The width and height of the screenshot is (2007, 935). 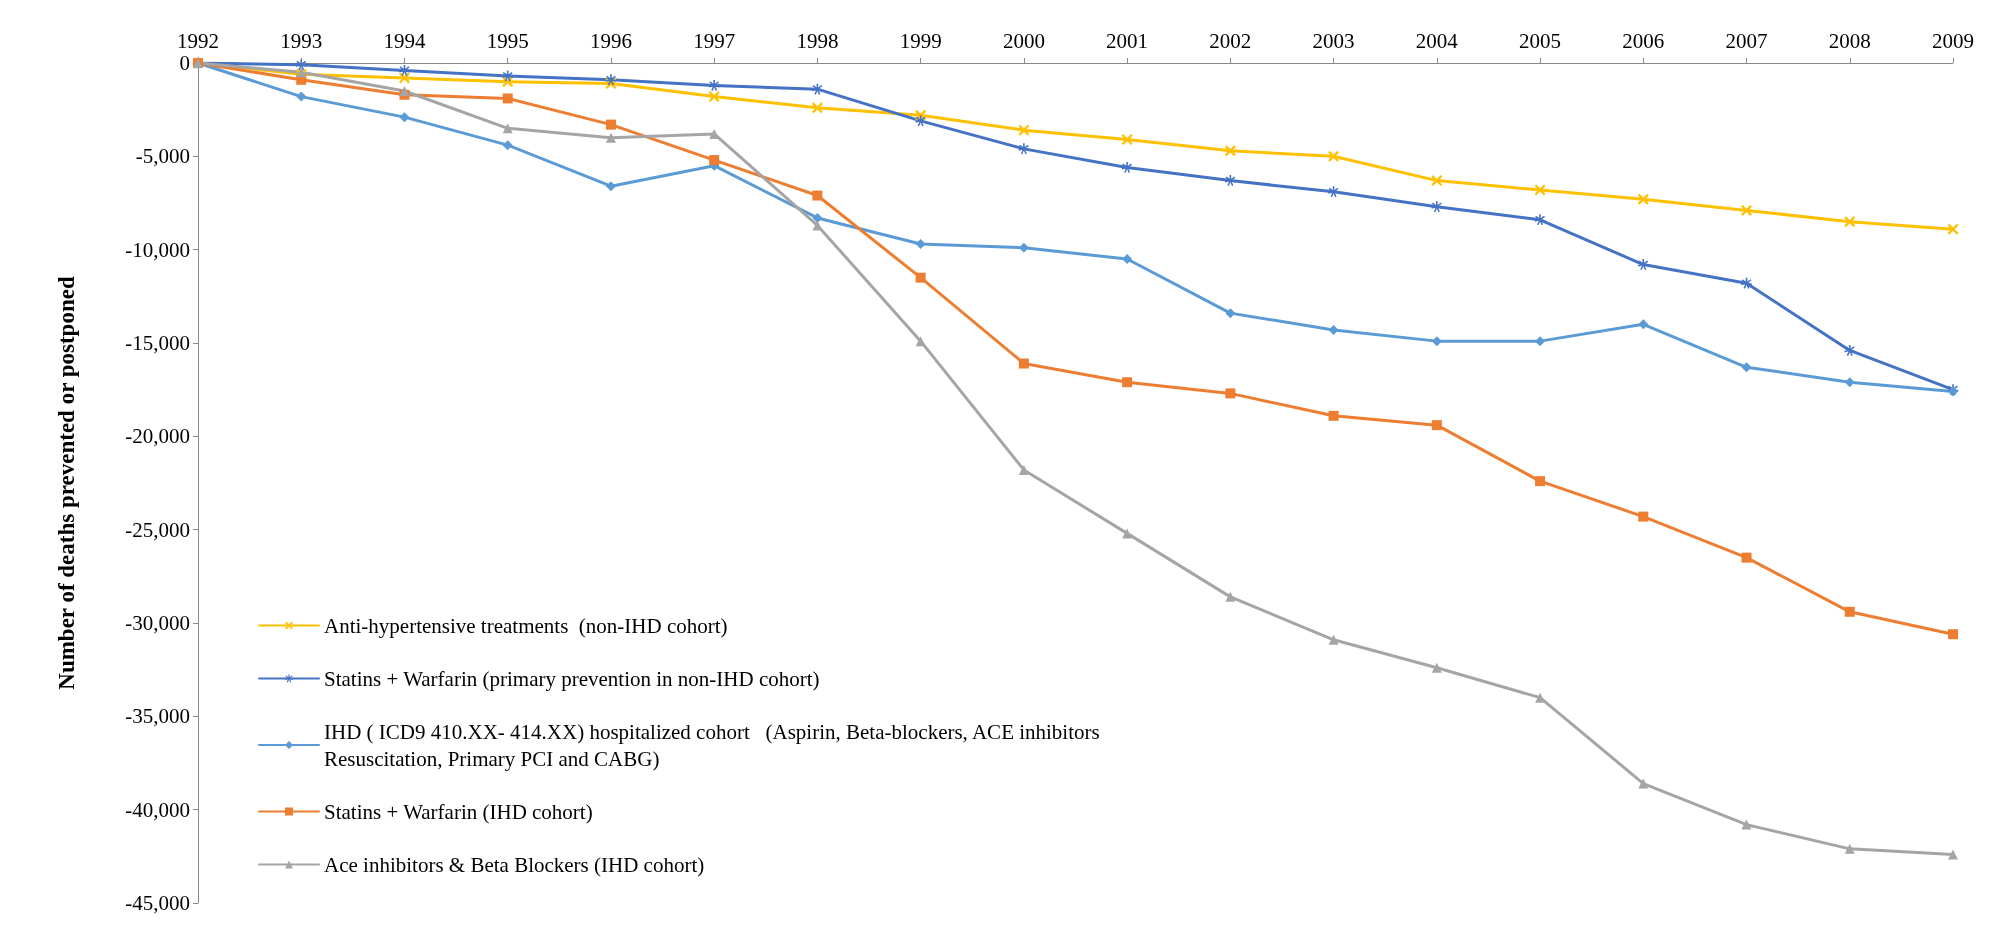 I want to click on x-tick-label: 2007, so click(x=1746, y=40).